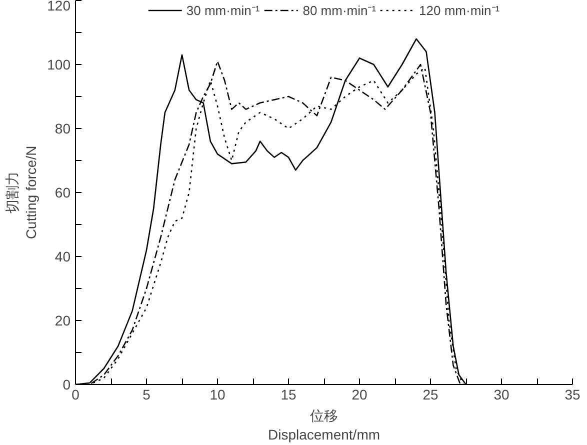 Image resolution: width=587 pixels, height=445 pixels. Describe the element at coordinates (339, 10) in the screenshot. I see `legend-label: 80 mm·min⁻¹` at that location.